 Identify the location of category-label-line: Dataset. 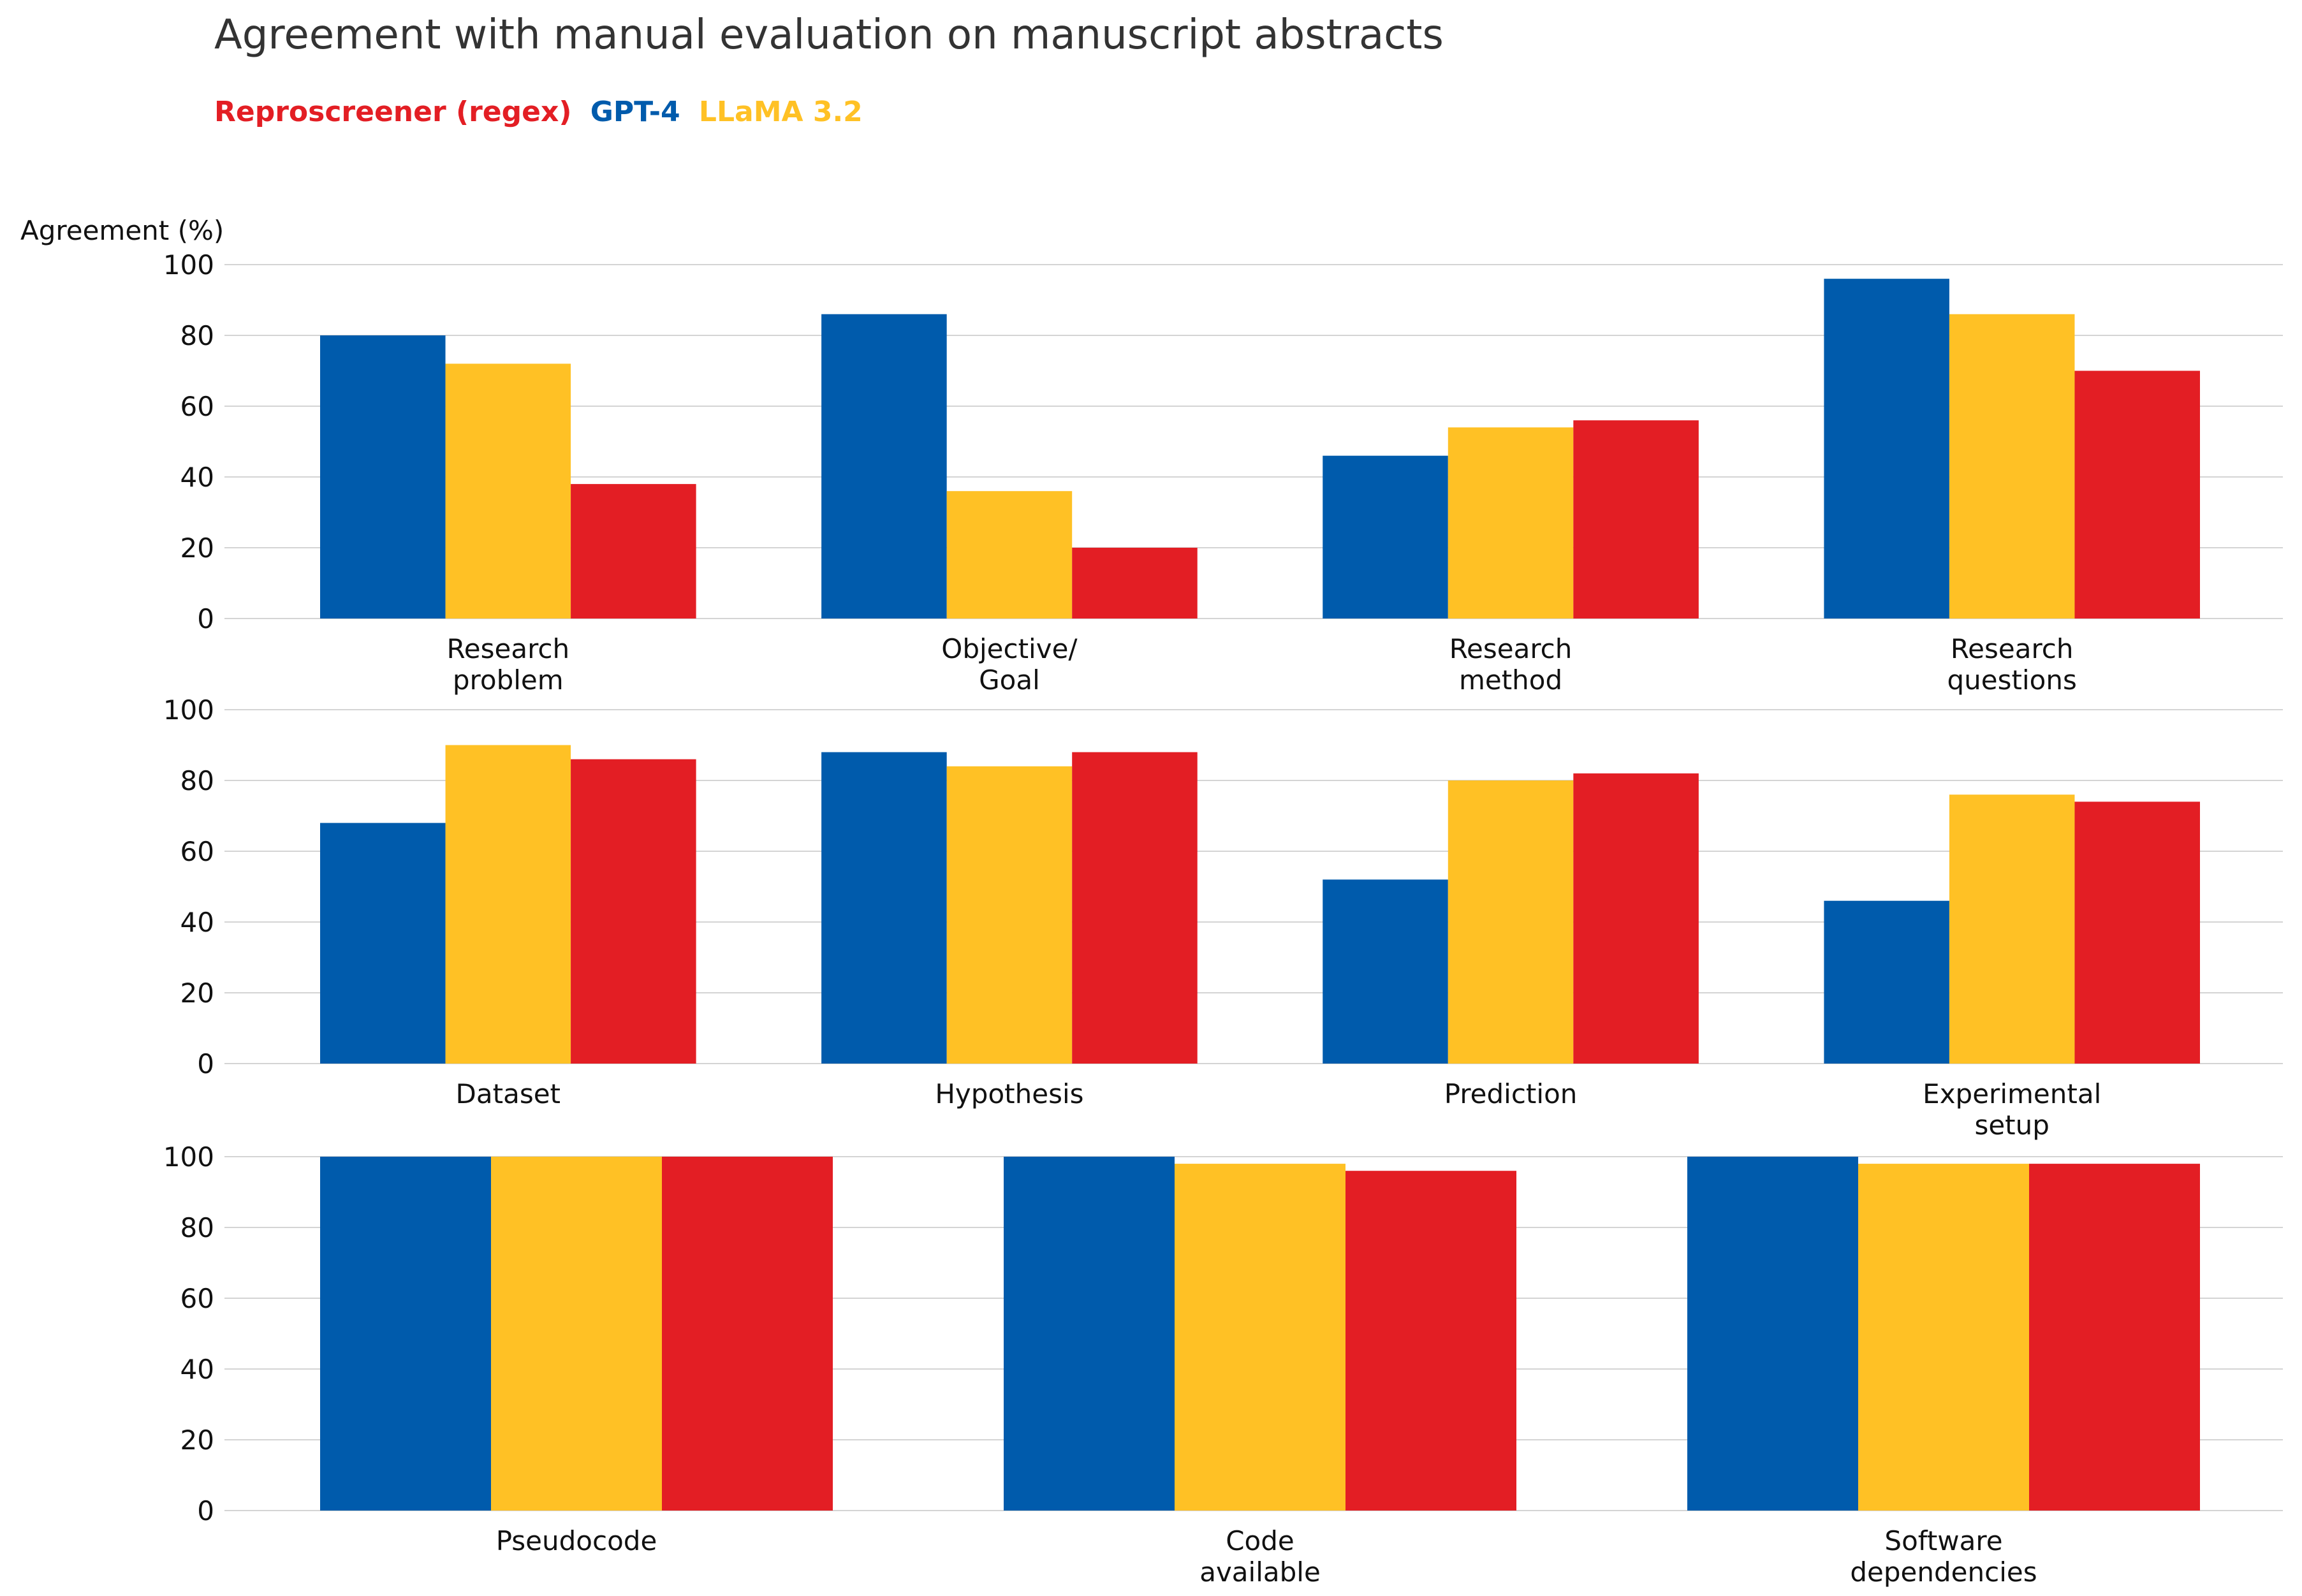
(508, 1093).